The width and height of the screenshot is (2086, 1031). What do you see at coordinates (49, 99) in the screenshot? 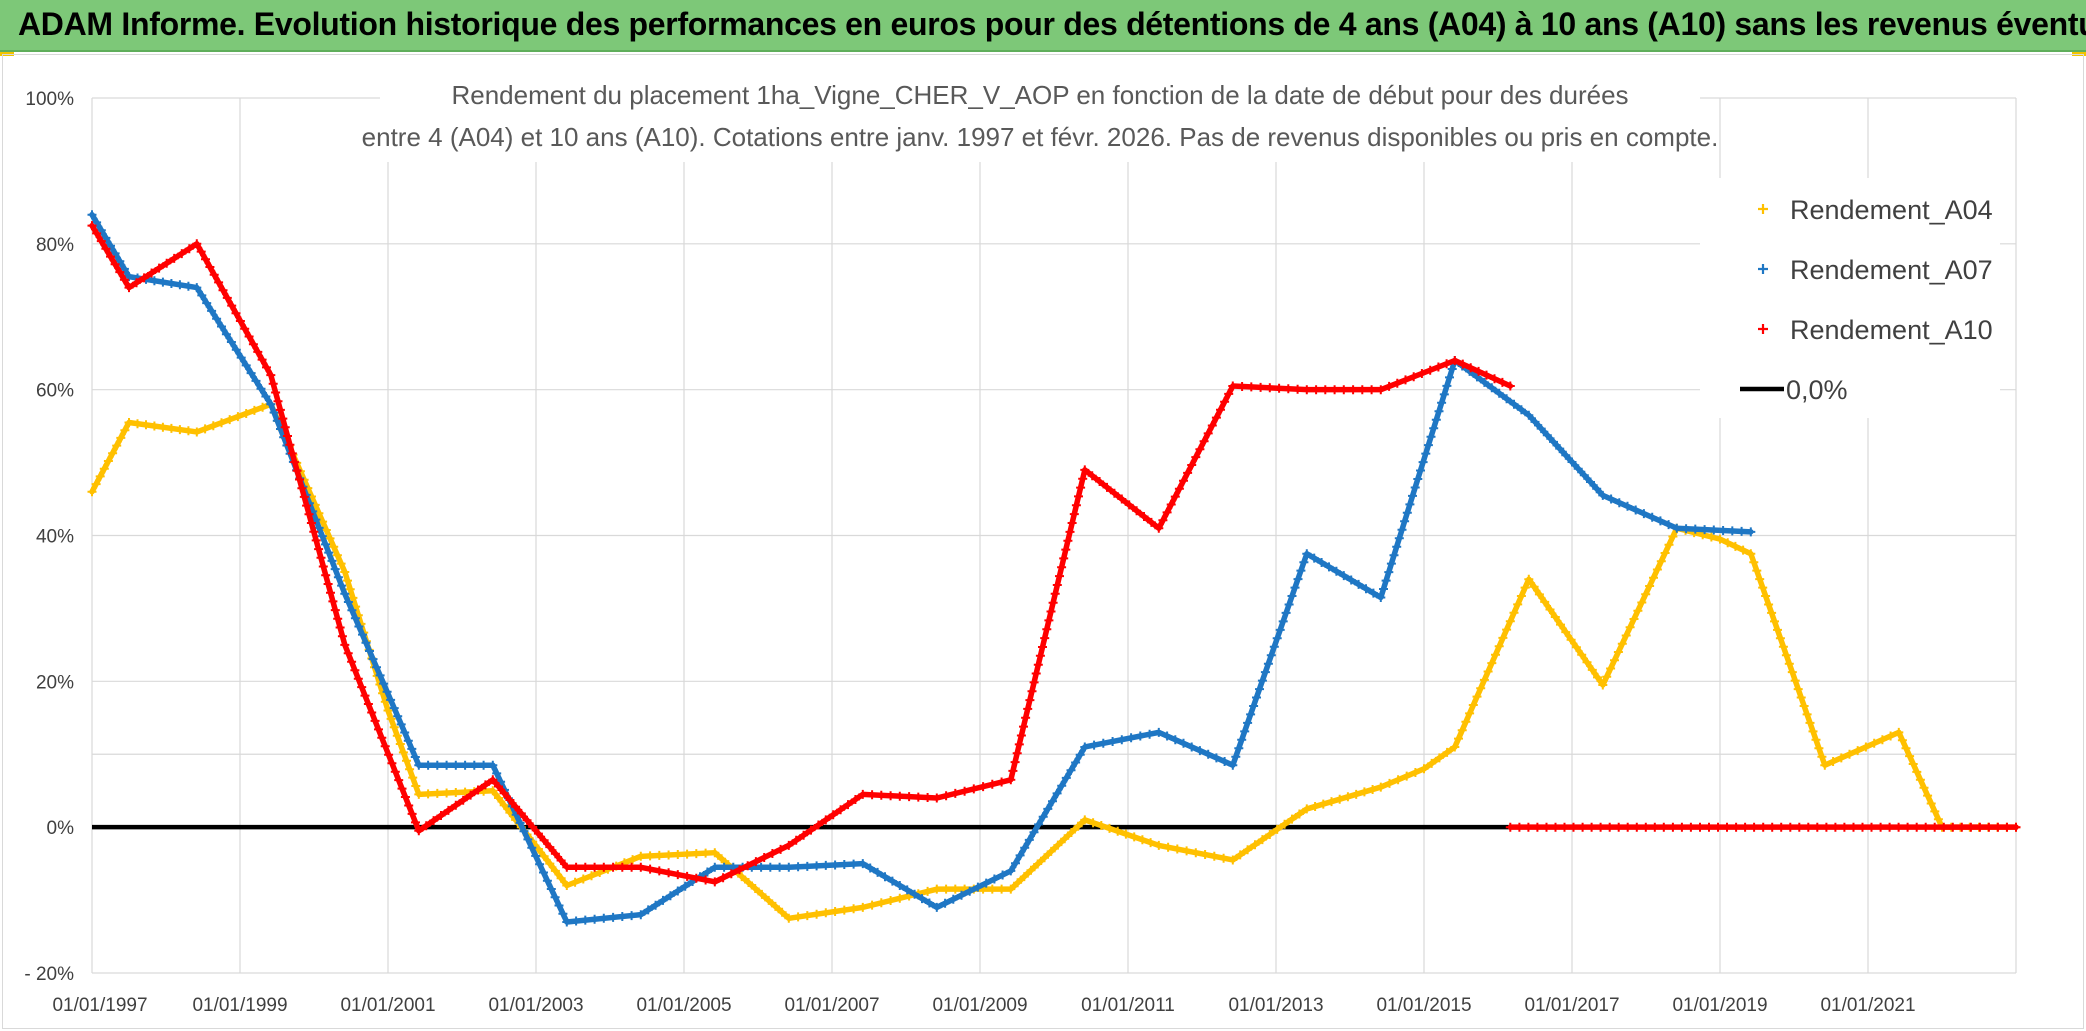
I see `y-tick-label: 100%` at bounding box center [49, 99].